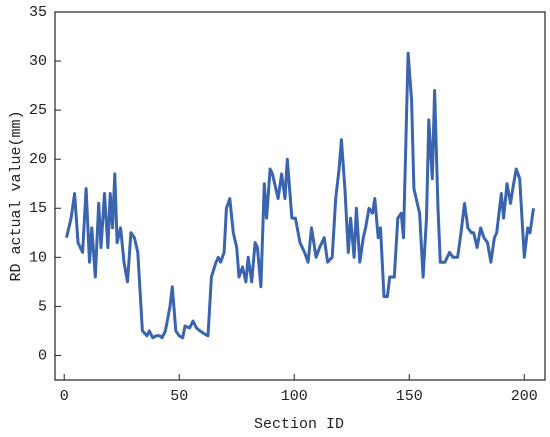  Describe the element at coordinates (409, 396) in the screenshot. I see `x-tick-label: 150` at that location.